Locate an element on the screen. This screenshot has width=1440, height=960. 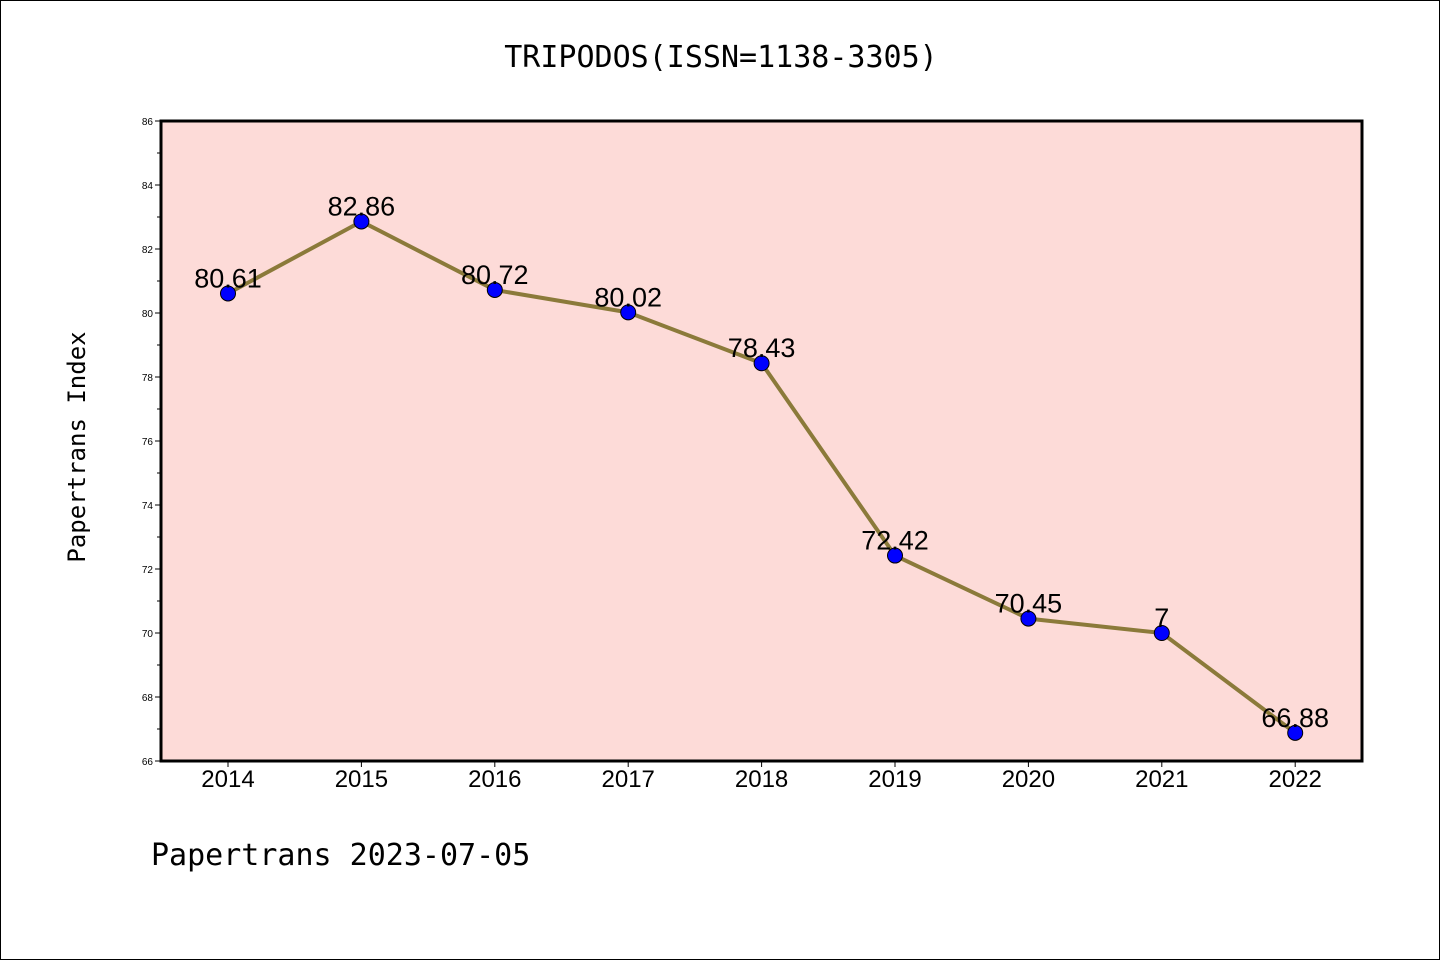
data-label: 82.86 is located at coordinates (362, 206).